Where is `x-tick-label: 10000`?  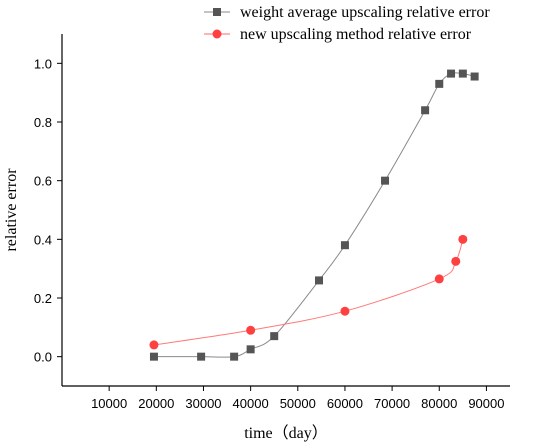 x-tick-label: 10000 is located at coordinates (109, 403).